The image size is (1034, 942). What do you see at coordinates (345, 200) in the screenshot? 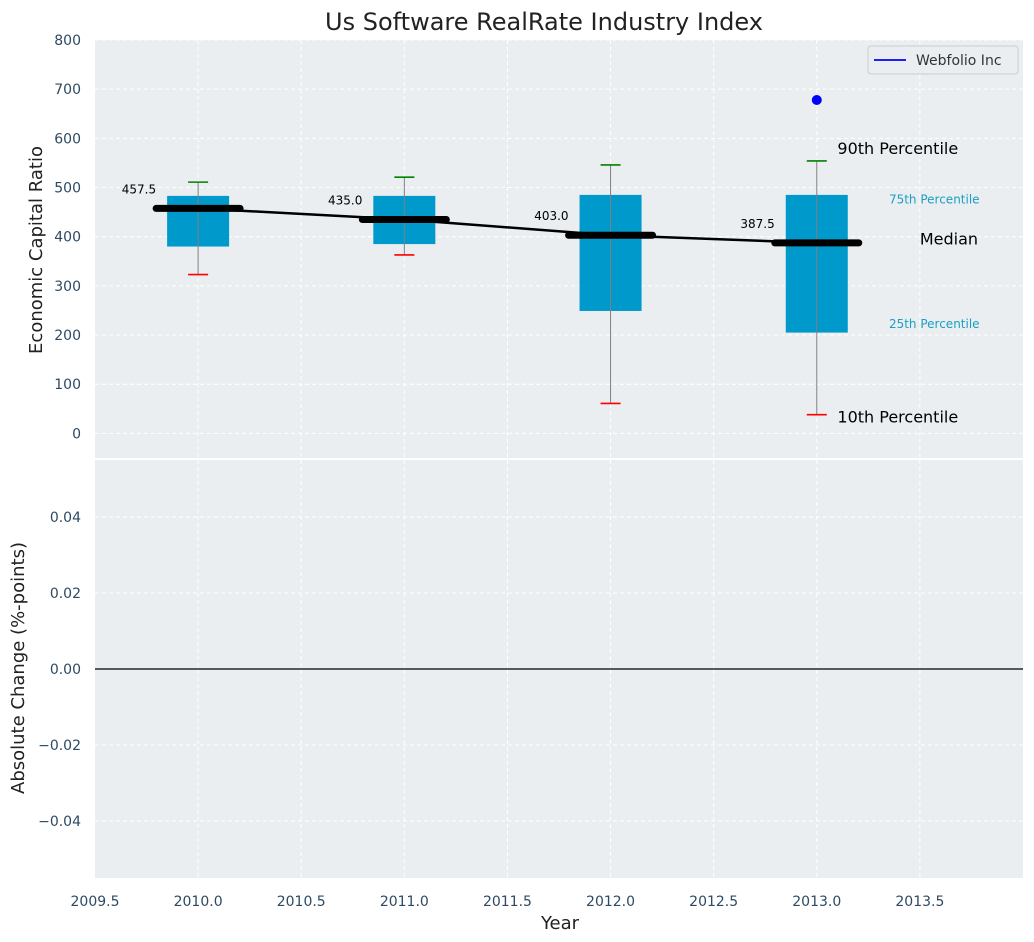
I see `median-value-label: 435.0` at bounding box center [345, 200].